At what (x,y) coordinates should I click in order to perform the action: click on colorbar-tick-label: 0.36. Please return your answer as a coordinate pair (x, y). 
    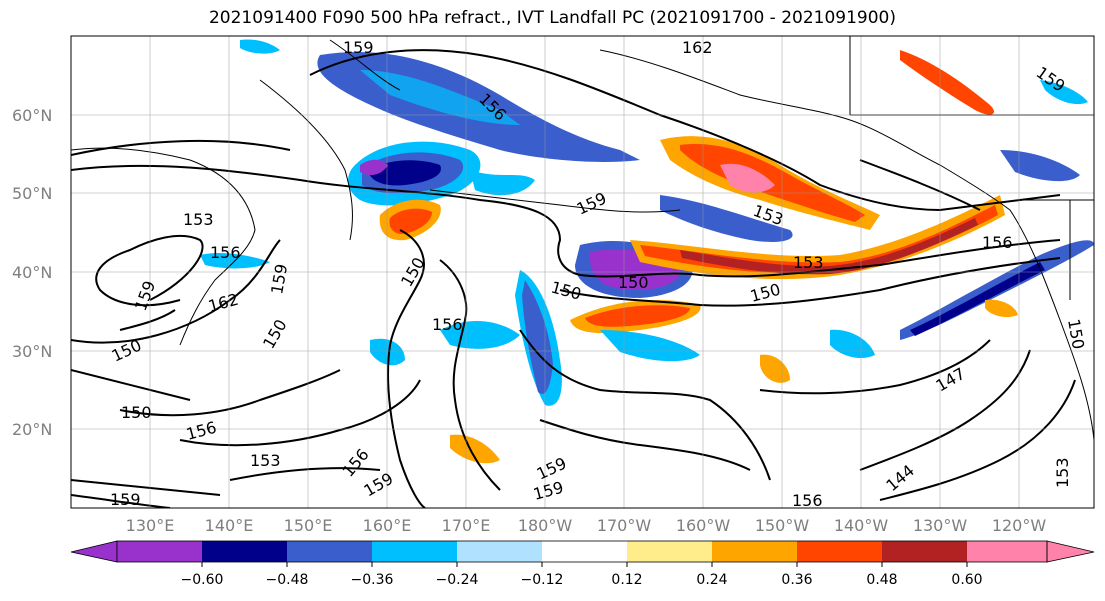
    Looking at the image, I should click on (796, 580).